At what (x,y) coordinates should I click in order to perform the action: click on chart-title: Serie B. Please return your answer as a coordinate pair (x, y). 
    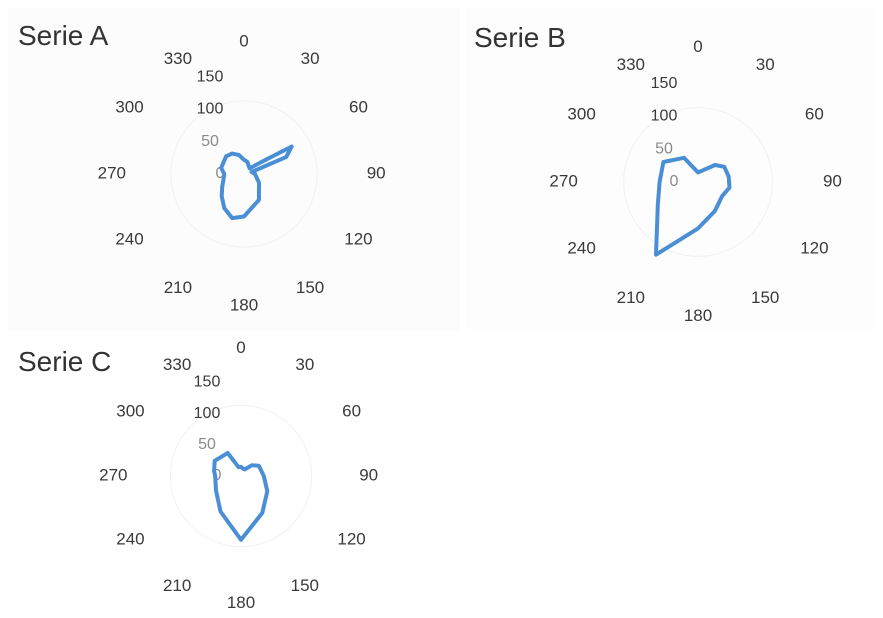
    Looking at the image, I should click on (520, 37).